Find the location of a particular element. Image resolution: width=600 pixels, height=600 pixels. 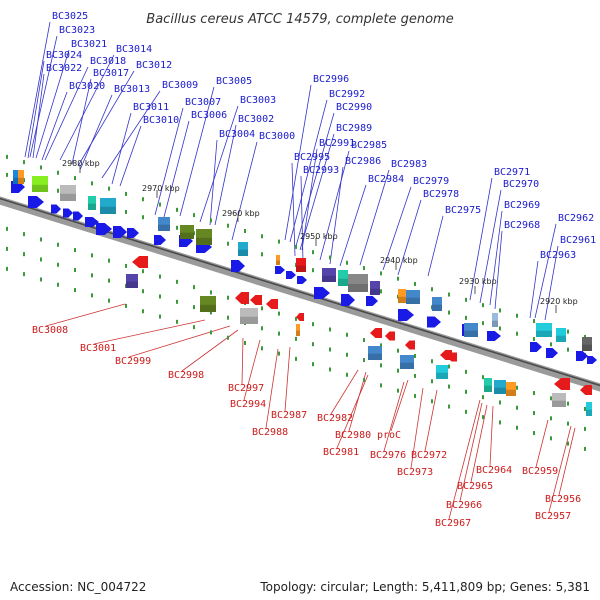

gene-label: BC3013 is located at coordinates (132, 89).